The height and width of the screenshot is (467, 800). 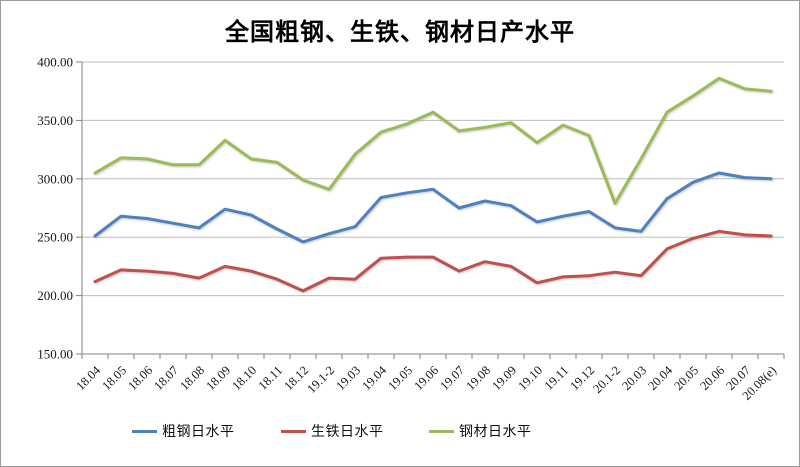 I want to click on y-tick-label: 350.00, so click(x=55, y=120).